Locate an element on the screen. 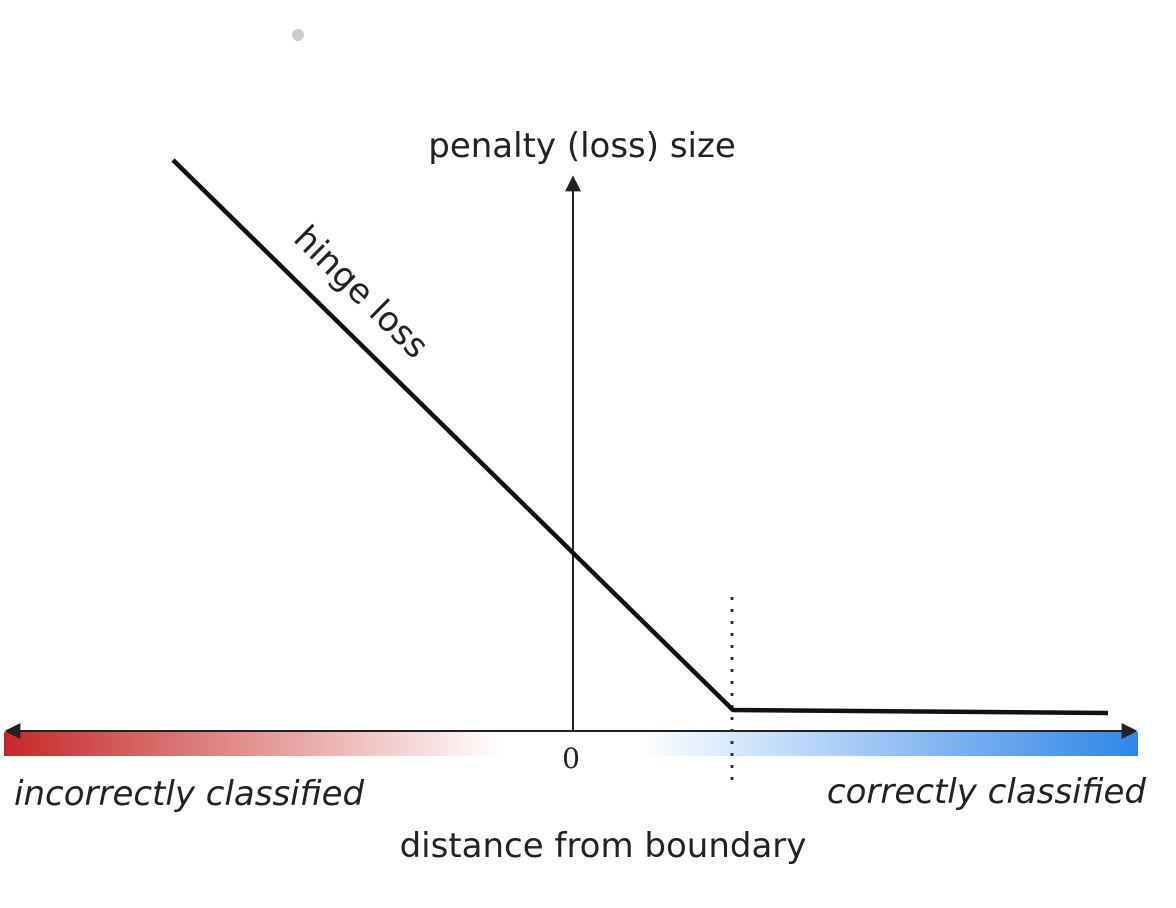 This screenshot has height=908, width=1176. x-axis-label: distance from boundary is located at coordinates (603, 846).